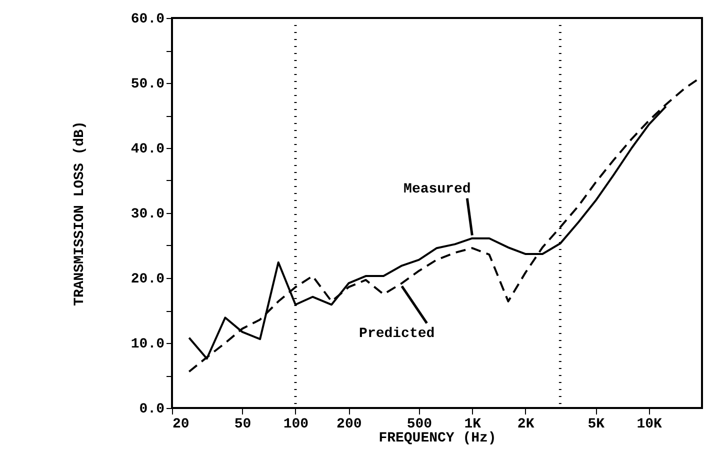 This screenshot has height=459, width=710. I want to click on x-tick-label: 1K, so click(473, 424).